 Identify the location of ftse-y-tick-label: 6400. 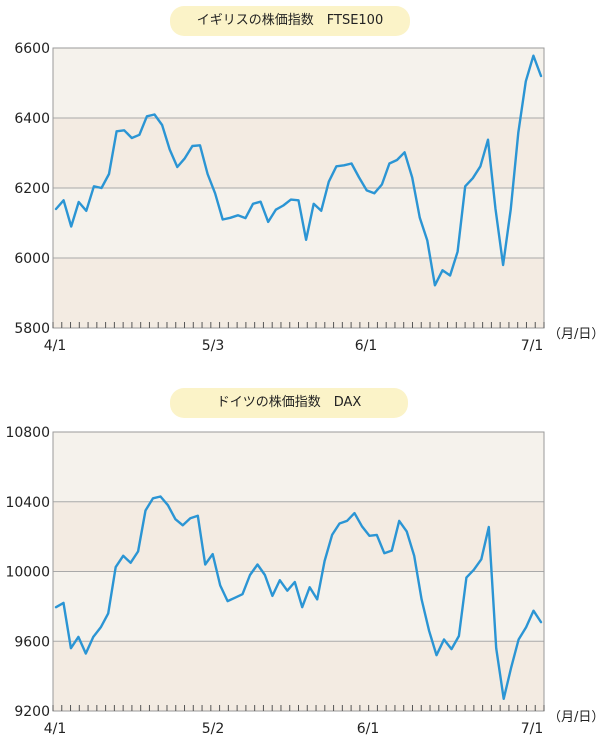
(32, 119).